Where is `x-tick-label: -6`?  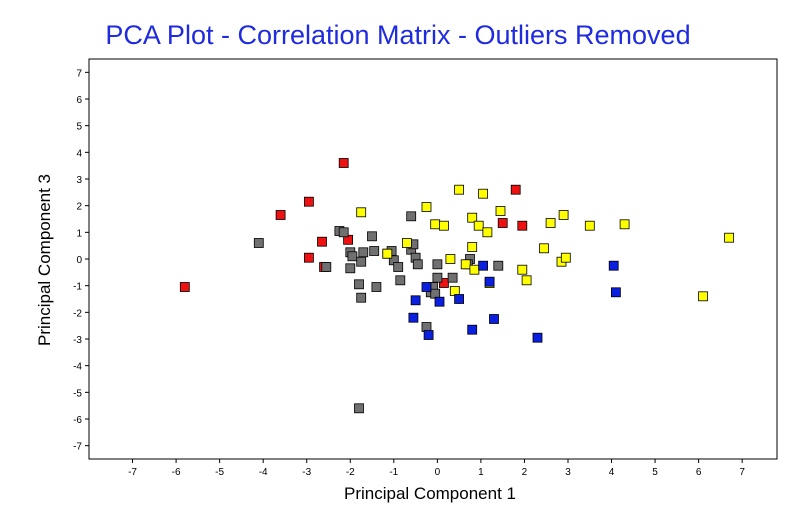 x-tick-label: -6 is located at coordinates (176, 472).